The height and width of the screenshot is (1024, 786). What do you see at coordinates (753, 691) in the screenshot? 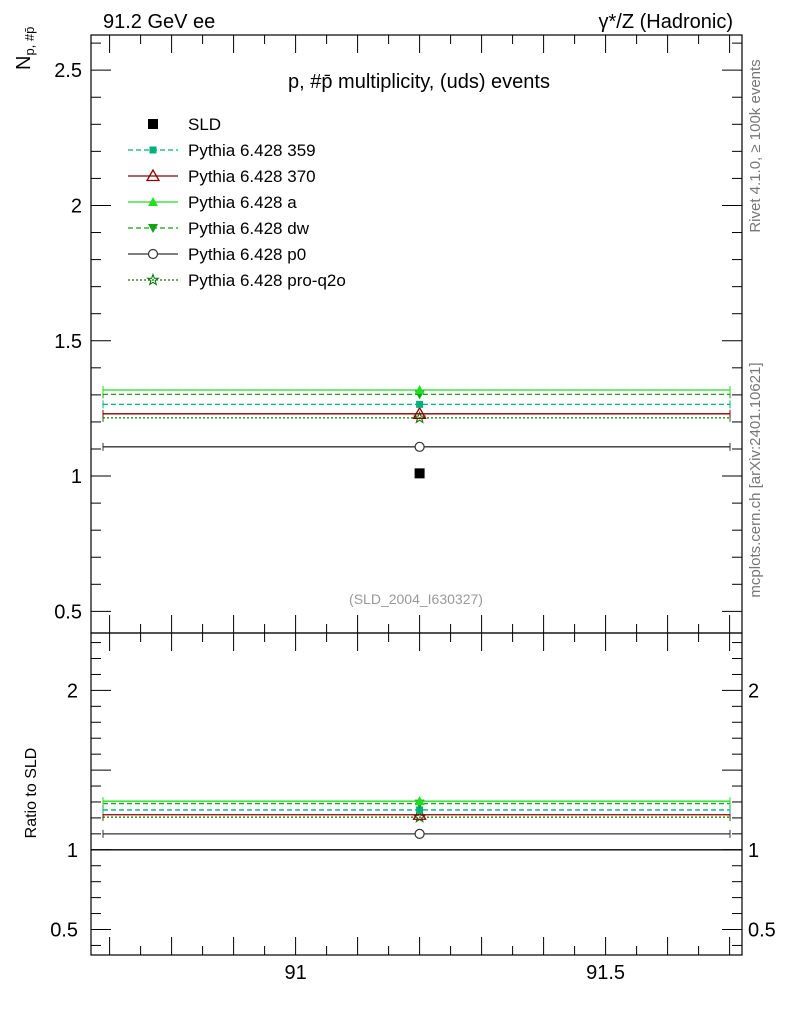
I see `ratio-y-tick-label-right: 2` at bounding box center [753, 691].